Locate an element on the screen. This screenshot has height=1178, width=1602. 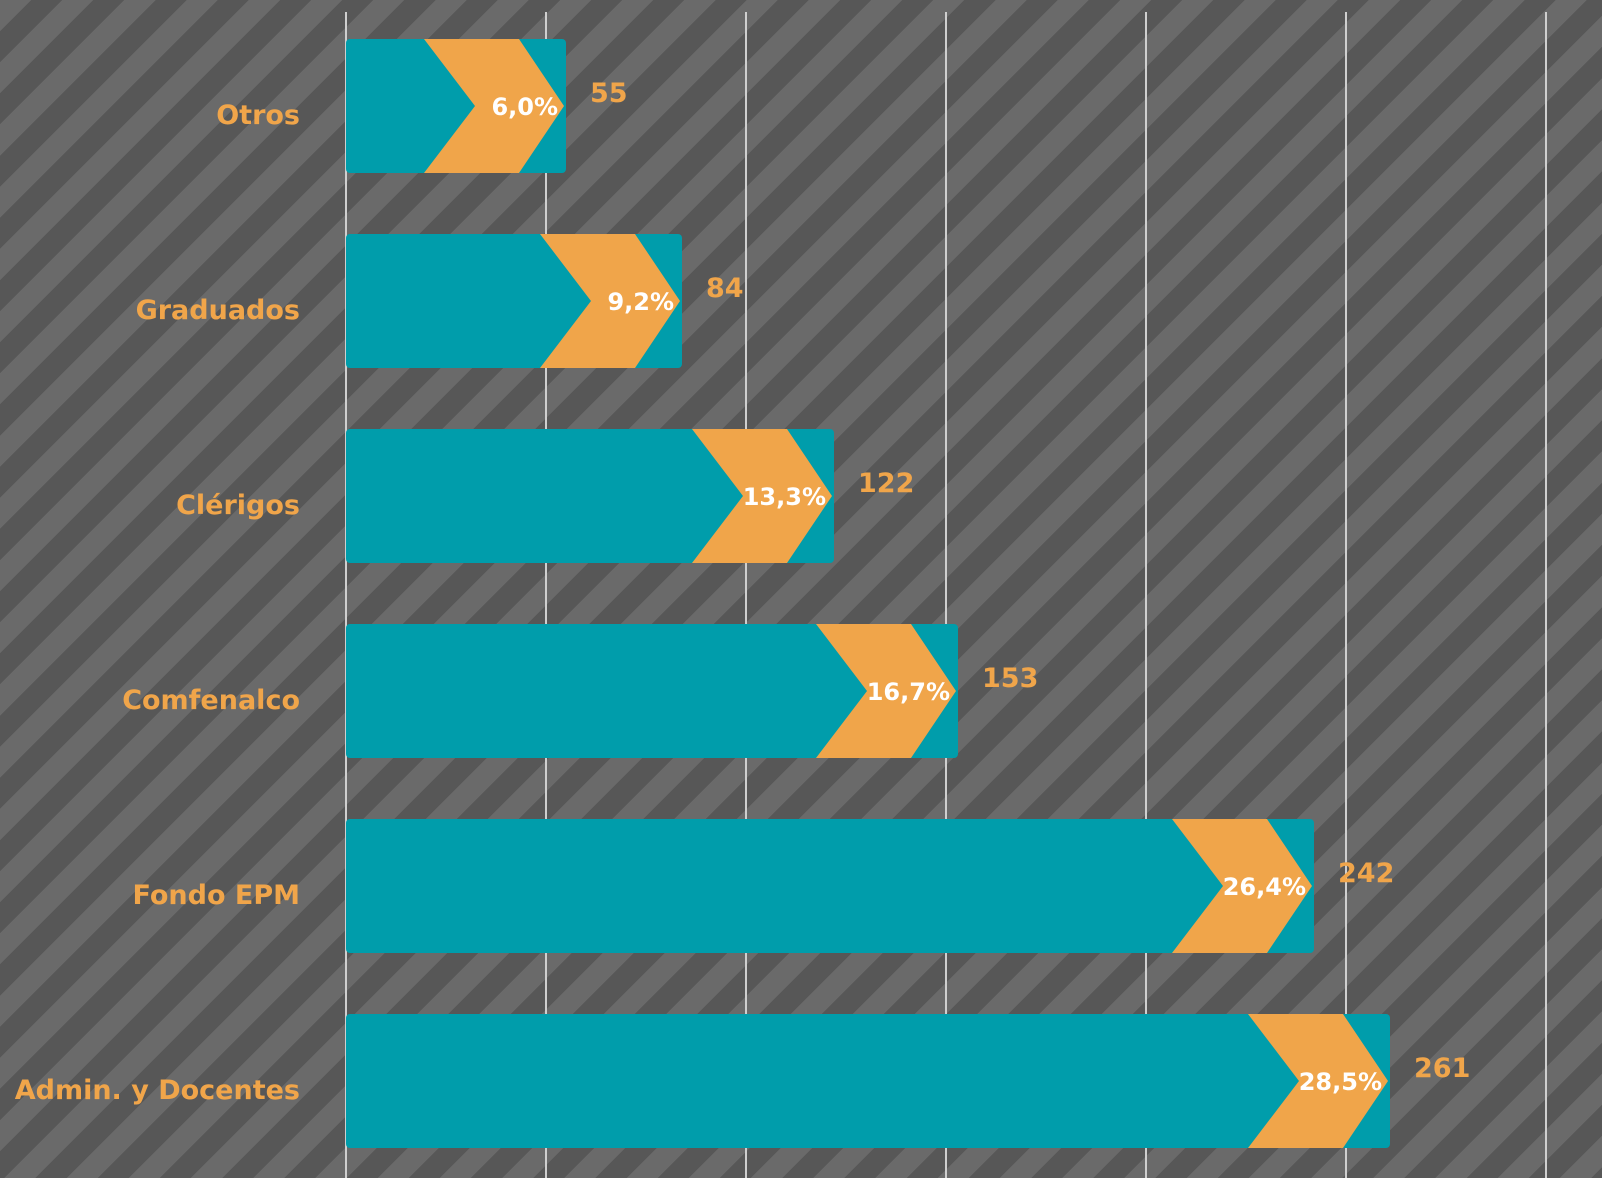
bar-row: 28,5% 261 Admin. y Docentes is located at coordinates (742, 1081).